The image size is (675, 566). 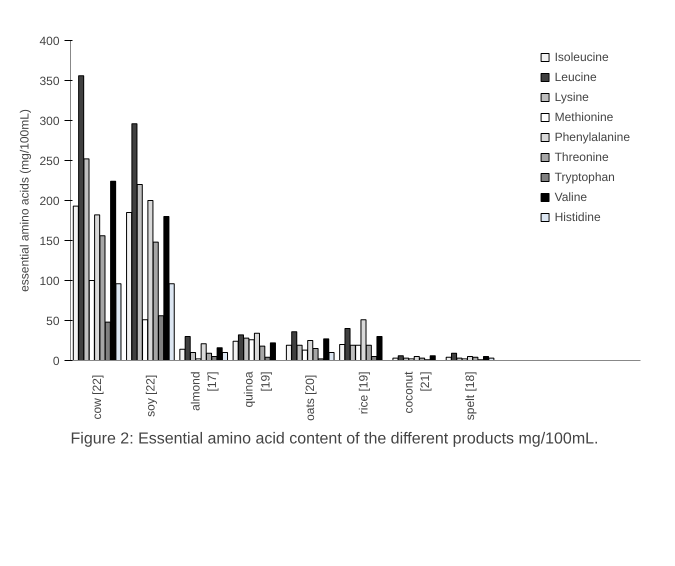 I want to click on y-tick-label: 0, so click(x=56, y=361).